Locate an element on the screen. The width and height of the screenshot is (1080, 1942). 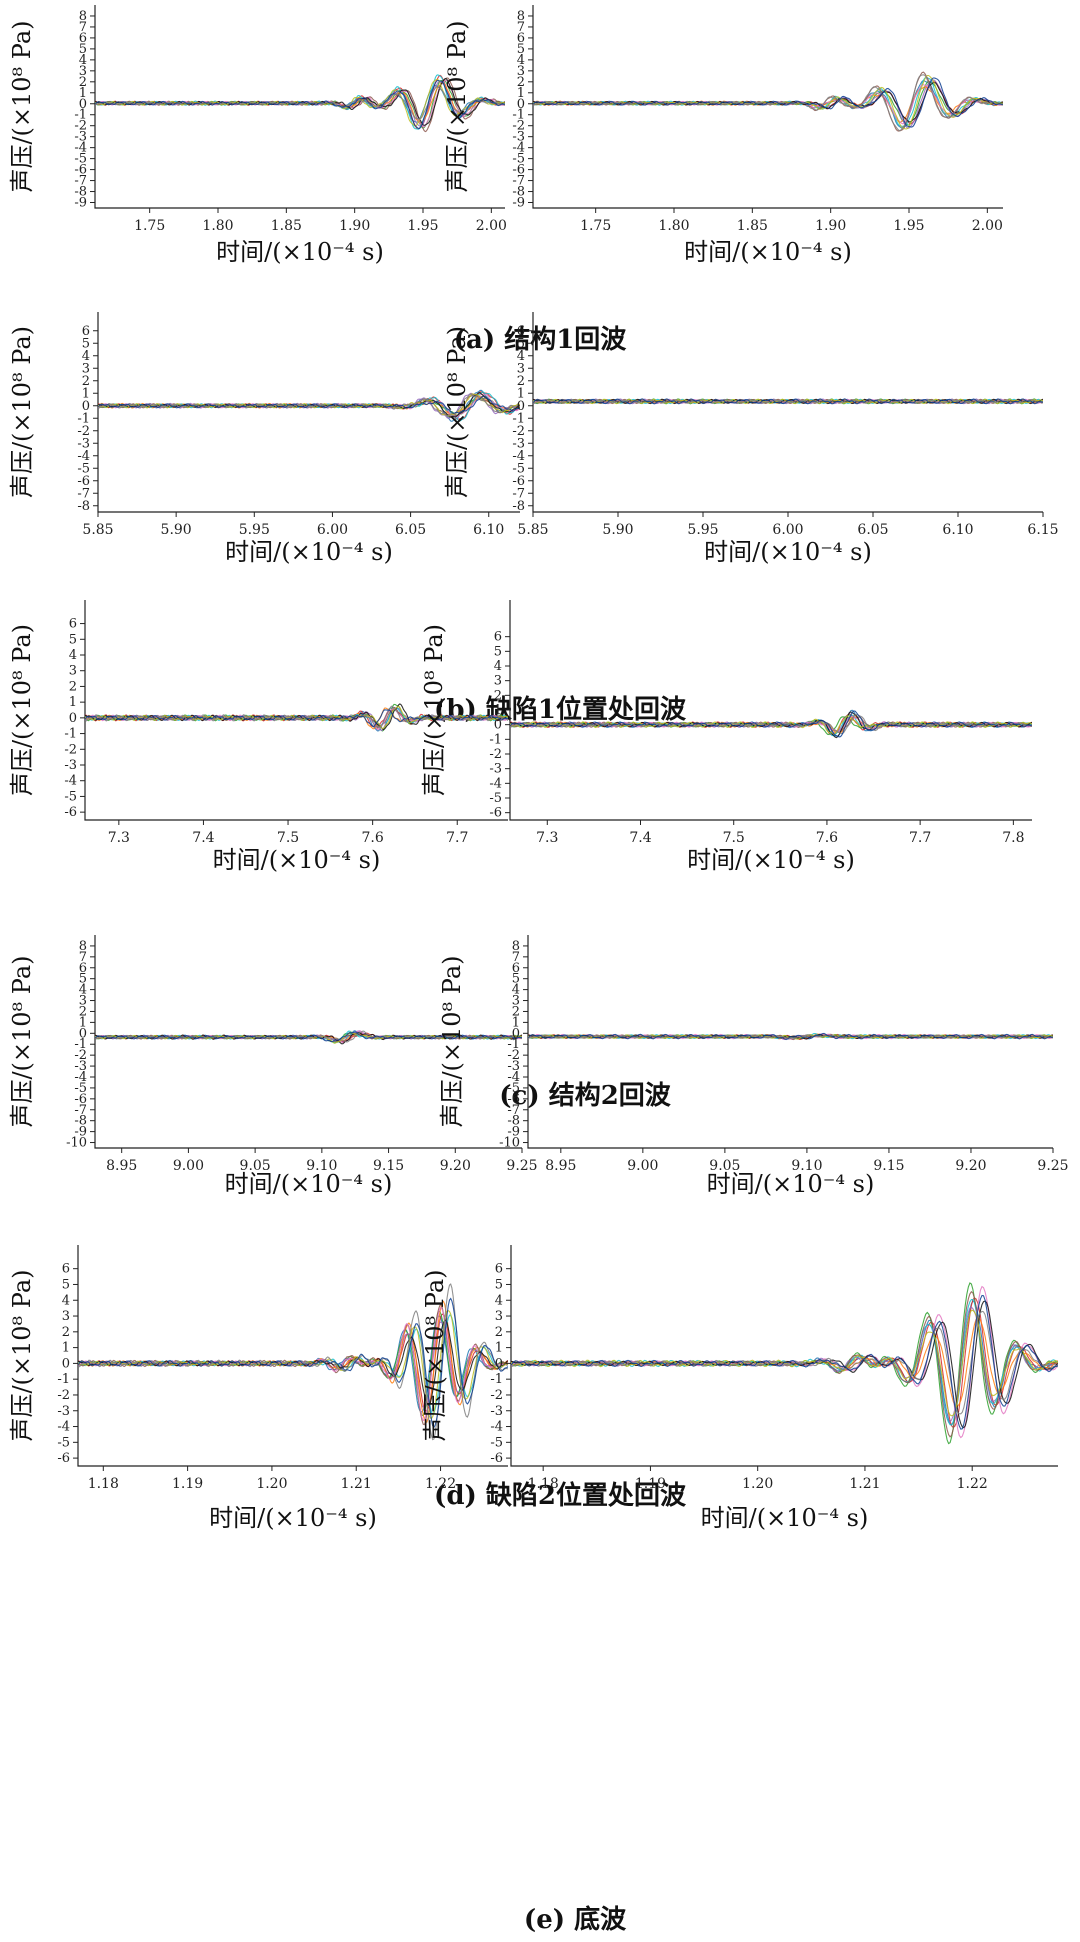
x-tick-label: 1.85 is located at coordinates (752, 226).